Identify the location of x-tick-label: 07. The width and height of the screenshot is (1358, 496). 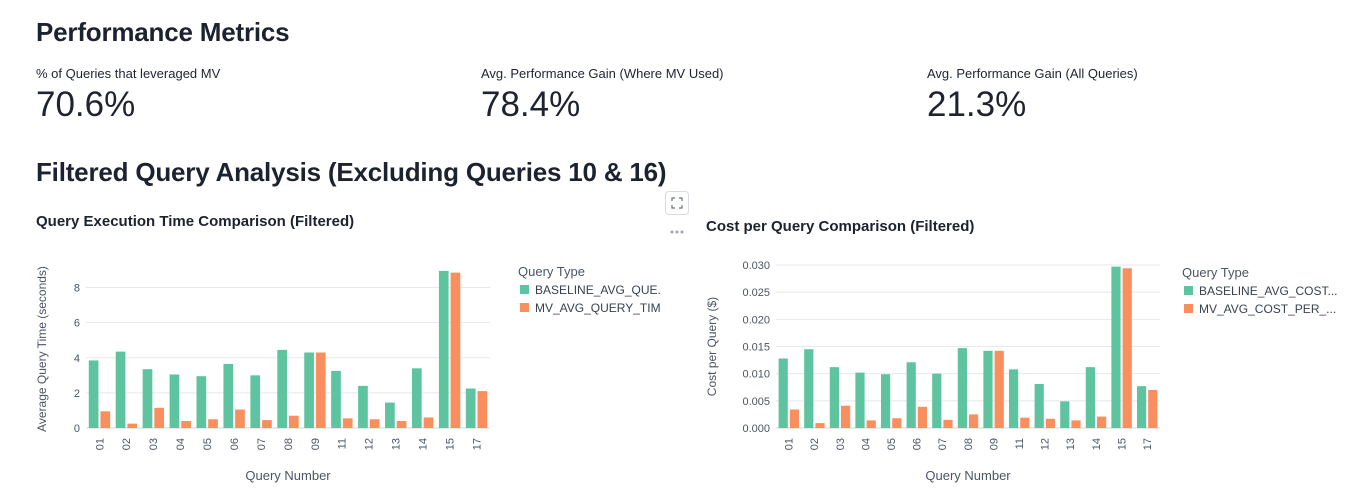
(262, 444).